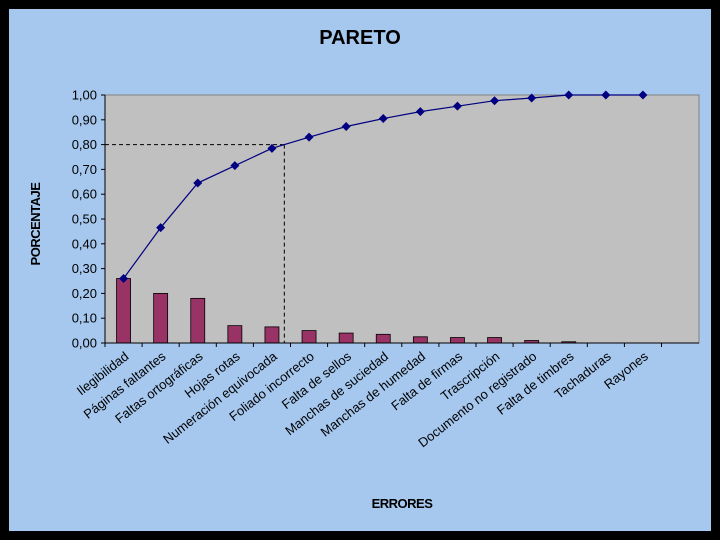 The width and height of the screenshot is (720, 540). Describe the element at coordinates (403, 503) in the screenshot. I see `x-axis-title: ERRORES` at that location.